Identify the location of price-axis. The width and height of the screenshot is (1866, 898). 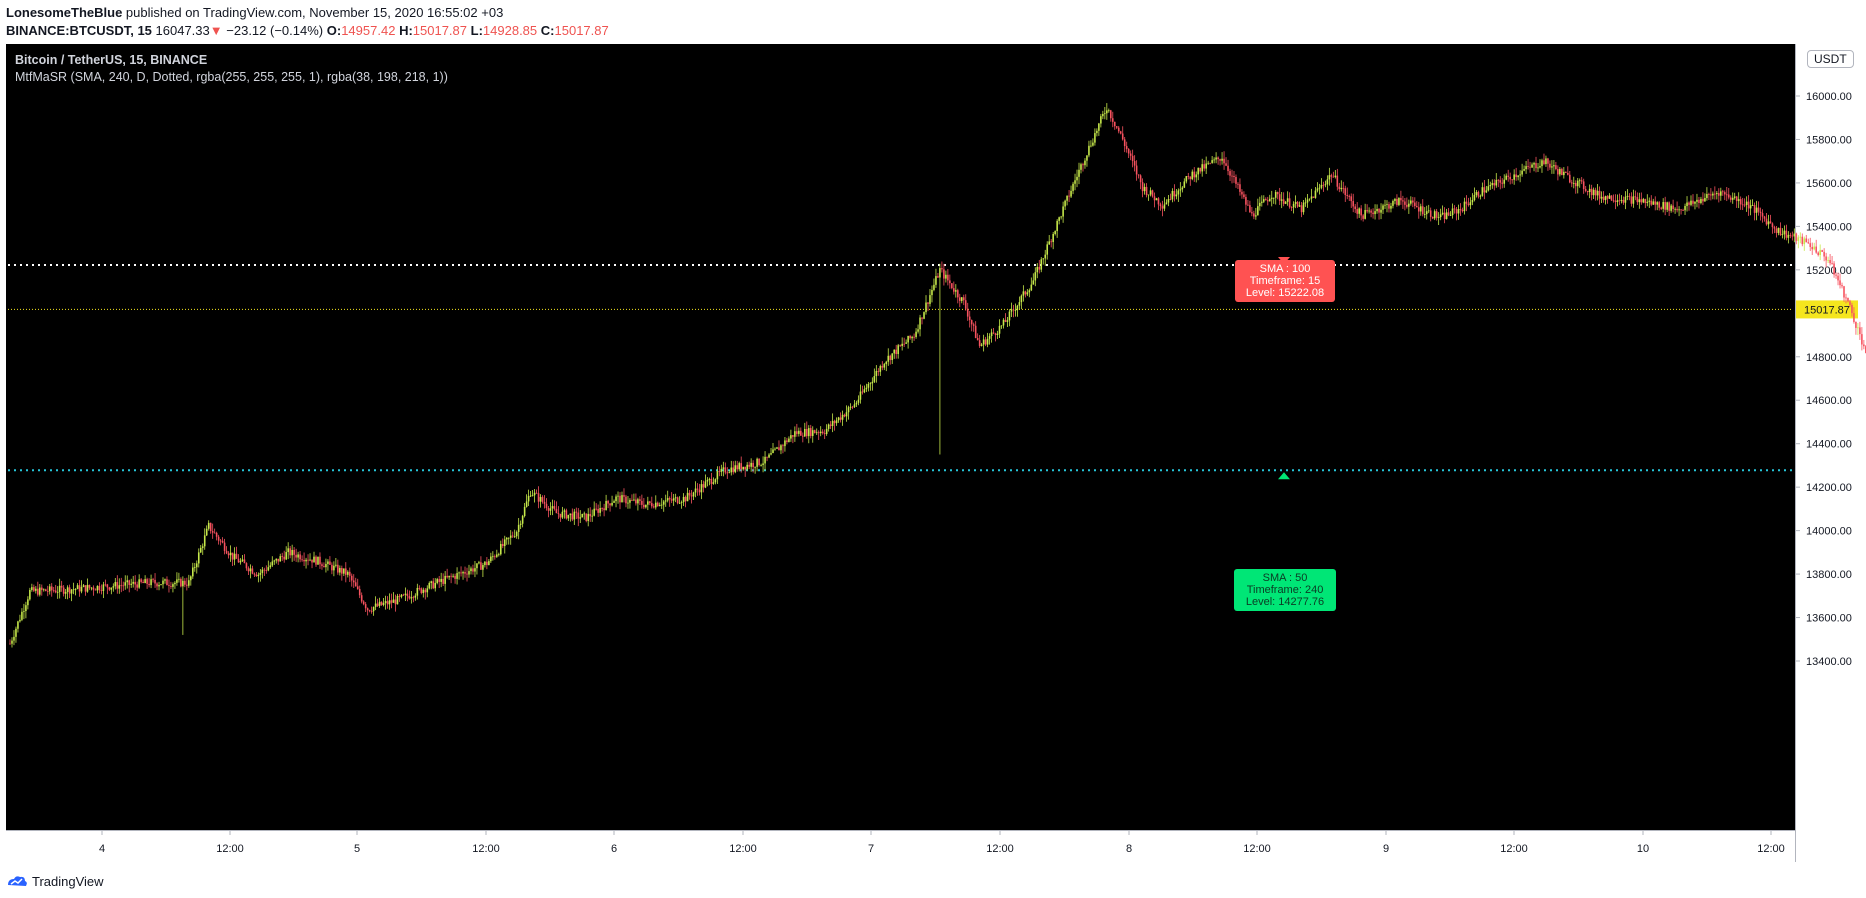
(1827, 453).